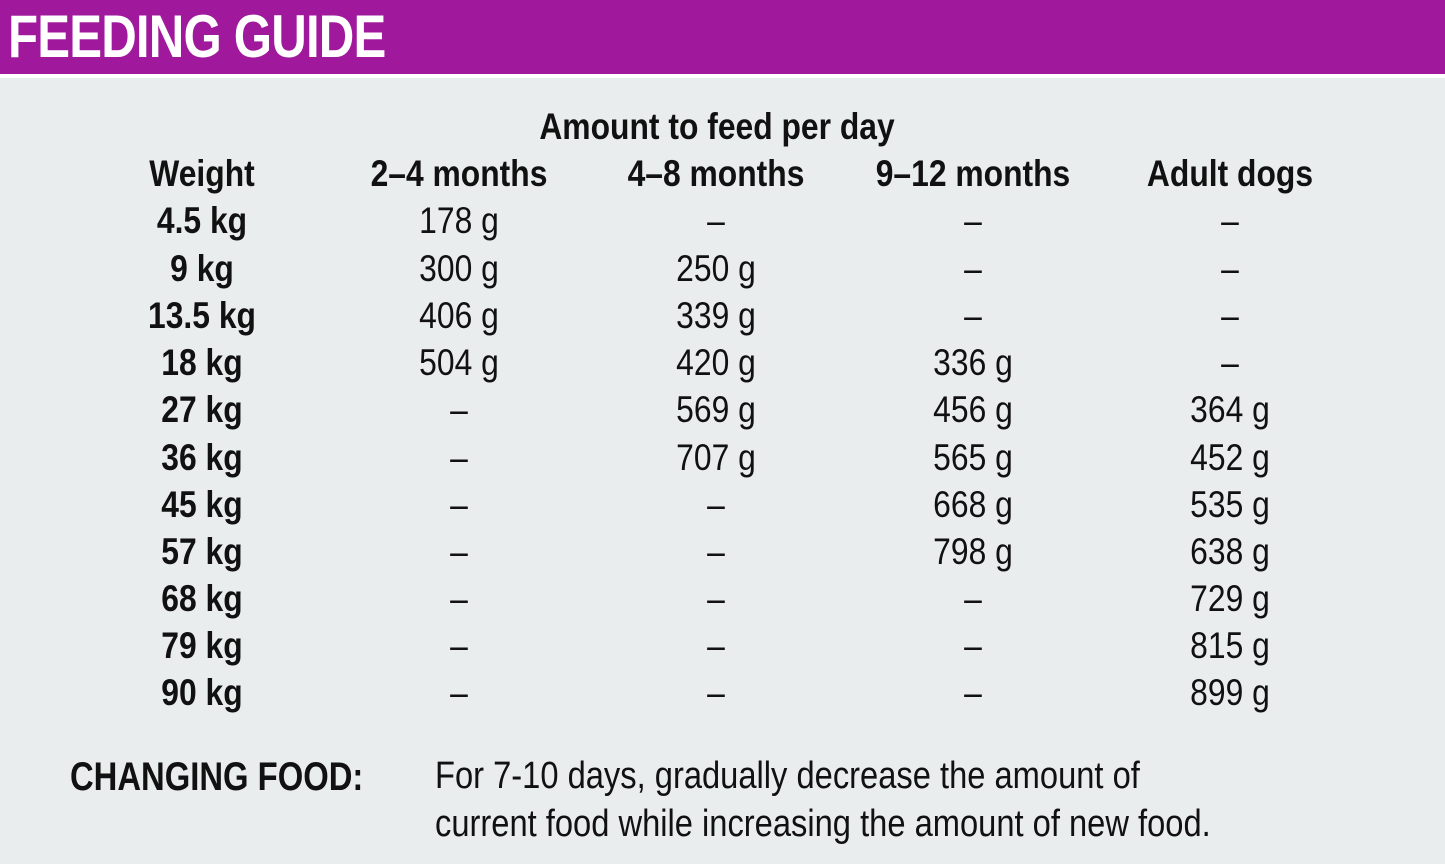  Describe the element at coordinates (1230, 504) in the screenshot. I see `amount-cell: 535 g` at that location.